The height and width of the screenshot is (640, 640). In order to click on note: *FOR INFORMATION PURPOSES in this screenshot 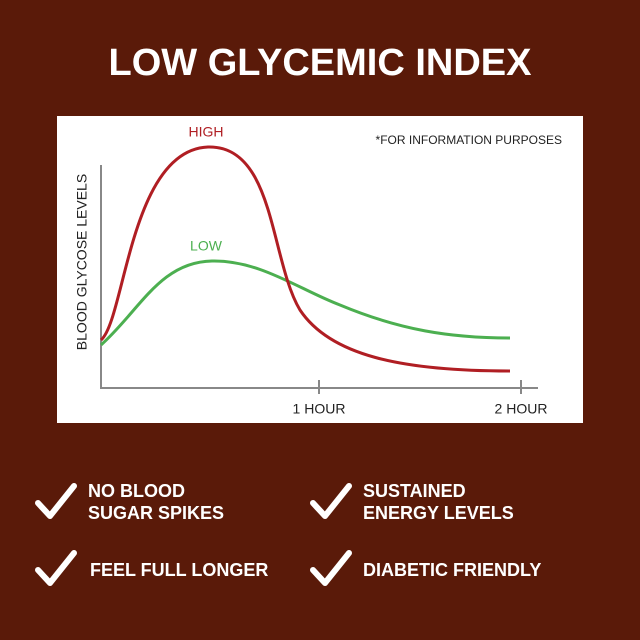, I will do `click(469, 140)`.